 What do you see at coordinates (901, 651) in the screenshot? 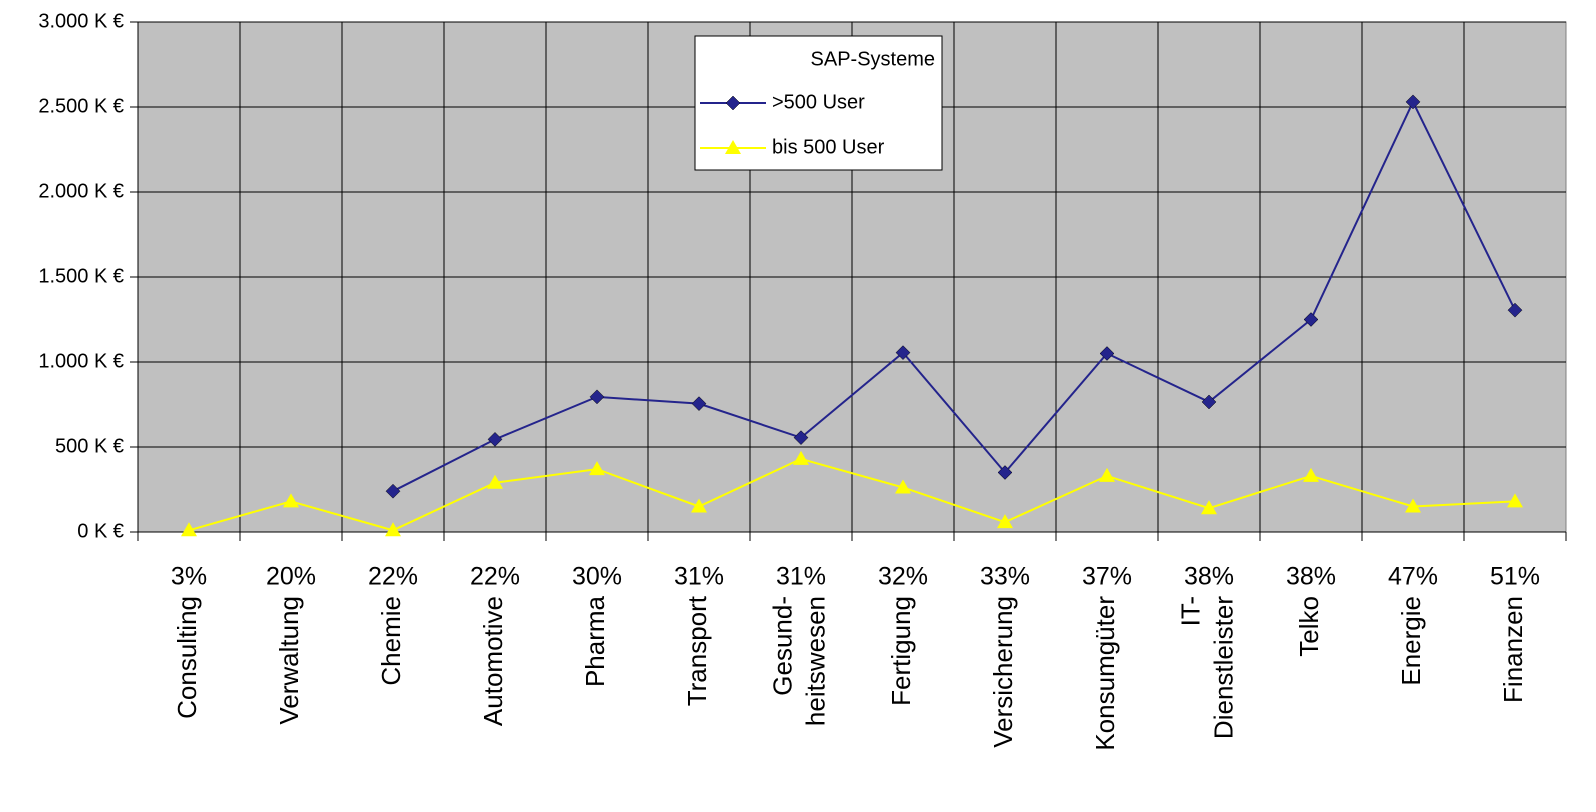
I see `x-tick-label: Fertigung` at bounding box center [901, 651].